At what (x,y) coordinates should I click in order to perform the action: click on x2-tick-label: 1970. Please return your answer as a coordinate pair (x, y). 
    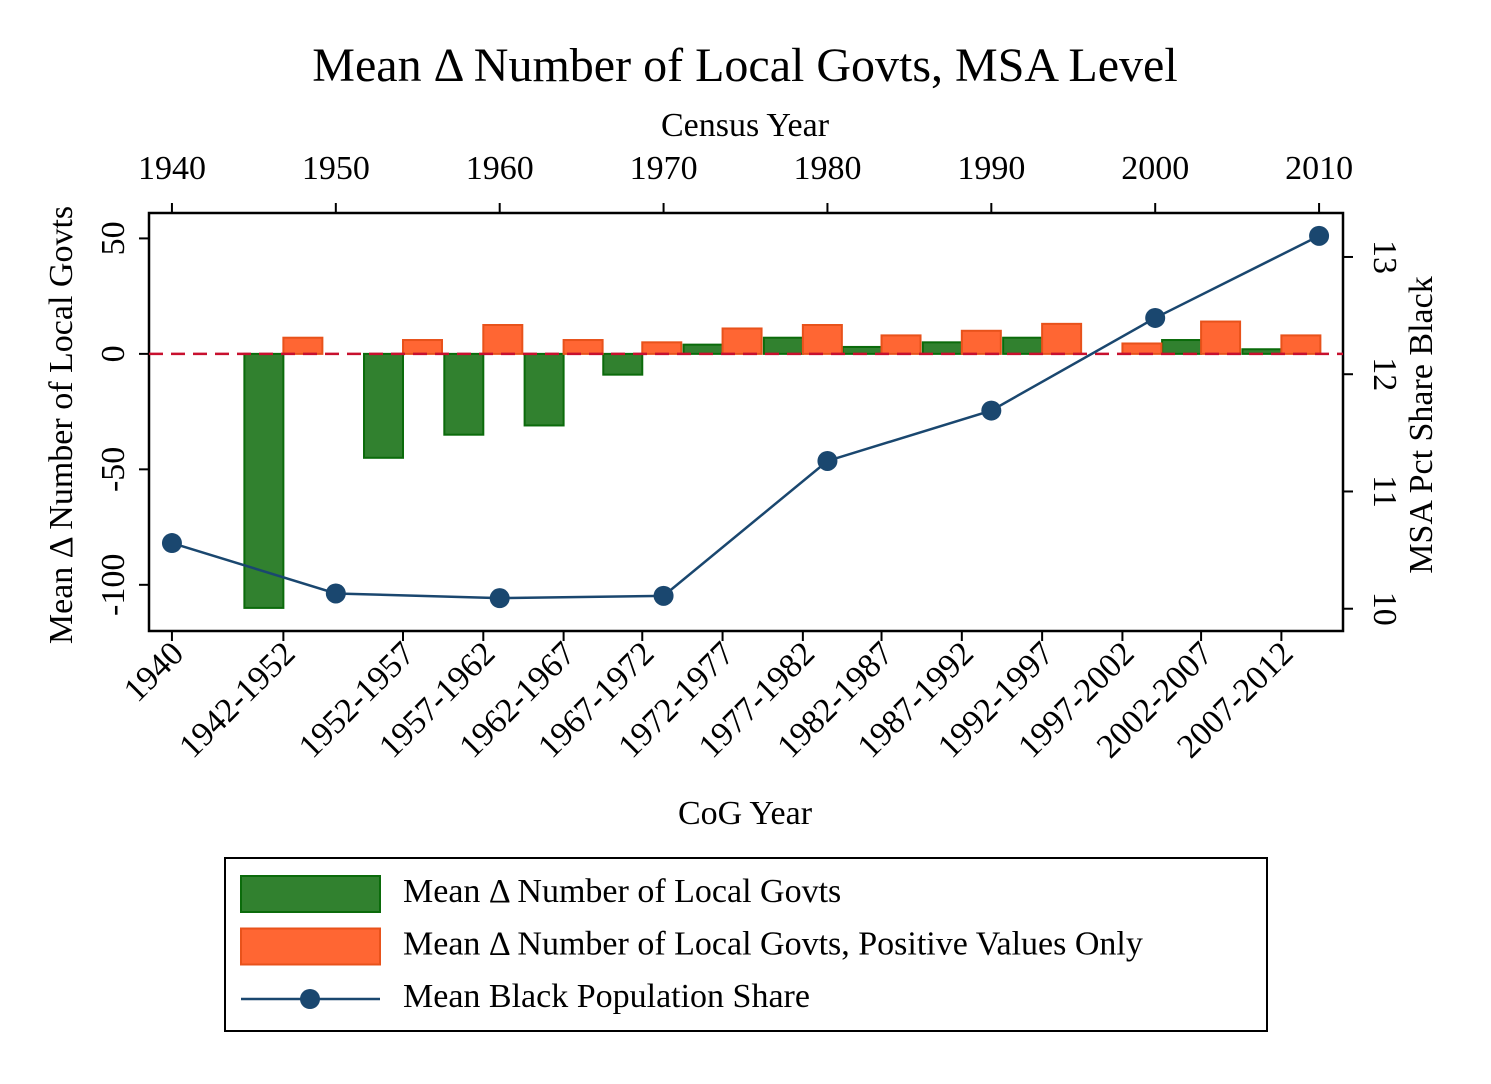
    Looking at the image, I should click on (664, 168).